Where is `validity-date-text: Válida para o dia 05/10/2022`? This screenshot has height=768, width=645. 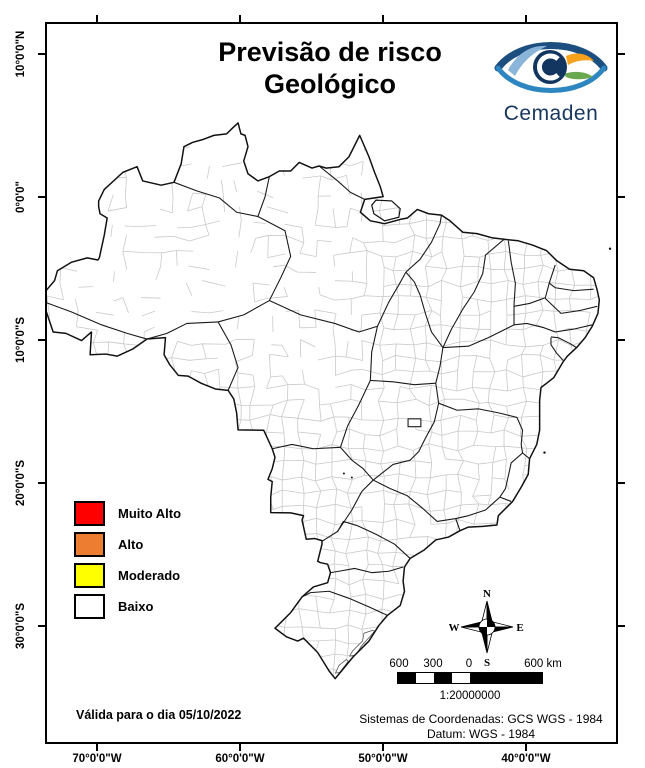 validity-date-text: Válida para o dia 05/10/2022 is located at coordinates (159, 715).